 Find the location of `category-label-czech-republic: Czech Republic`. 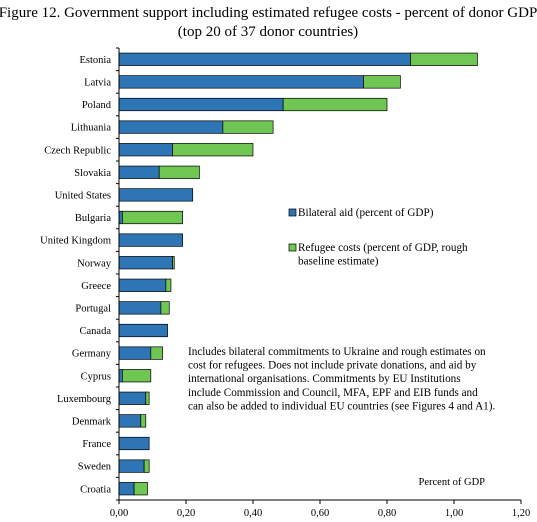

category-label-czech-republic: Czech Republic is located at coordinates (77, 150).